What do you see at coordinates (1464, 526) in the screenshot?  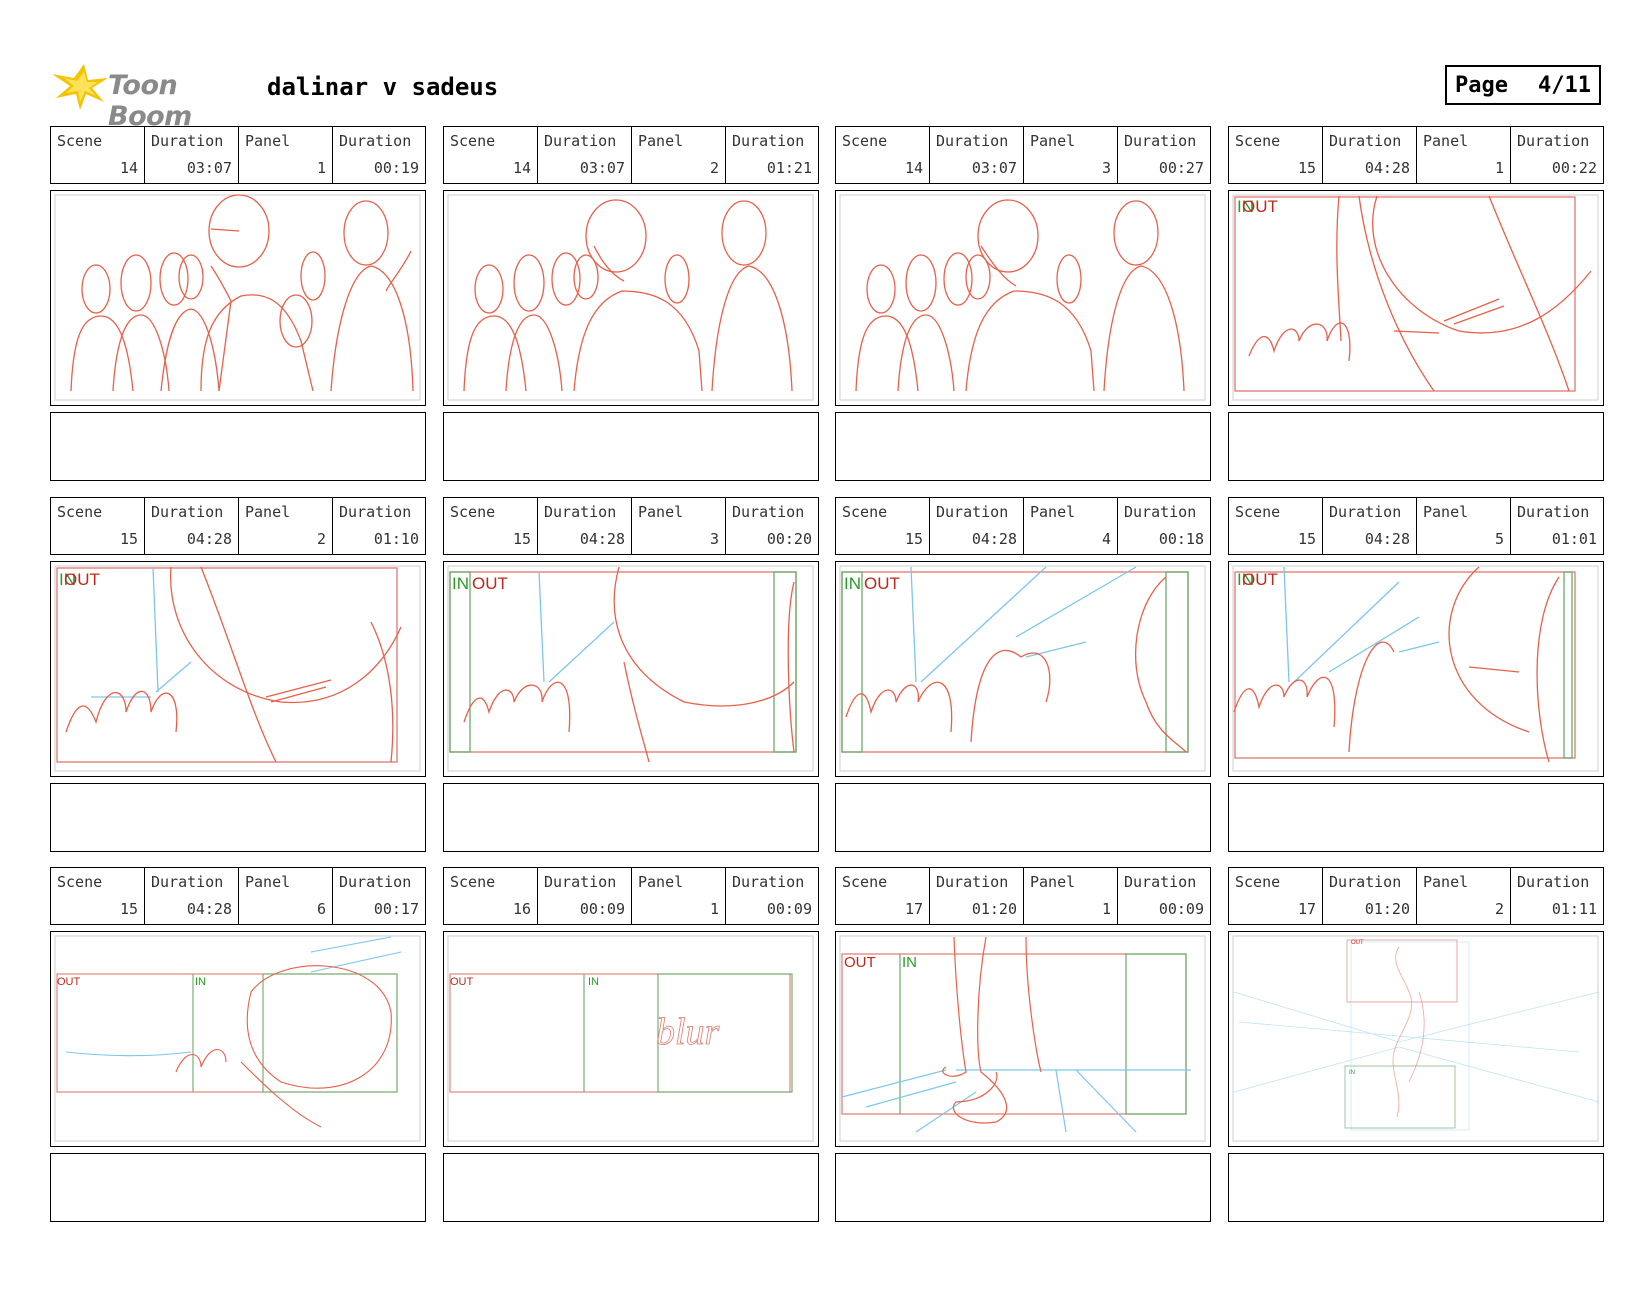 I see `panel-cell: Panel 5` at bounding box center [1464, 526].